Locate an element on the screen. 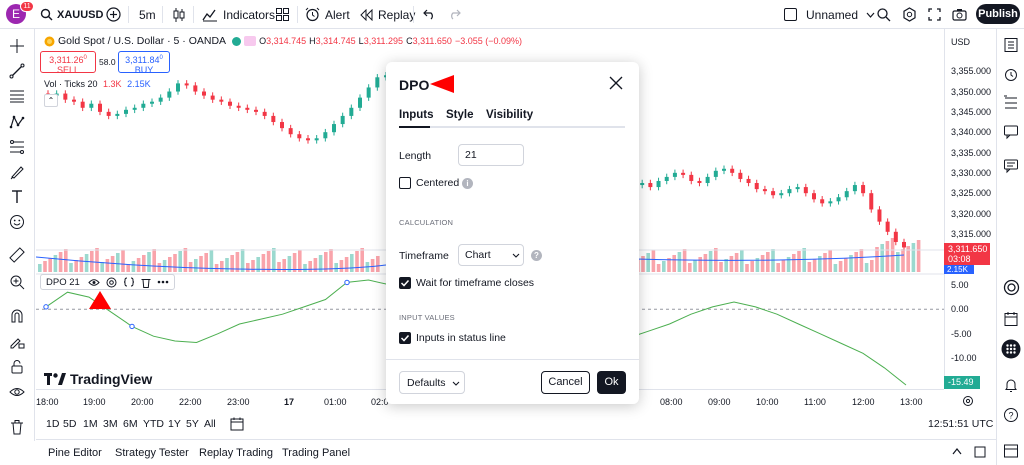 Image resolution: width=1024 pixels, height=465 pixels. maximize-panel-icon is located at coordinates (980, 452).